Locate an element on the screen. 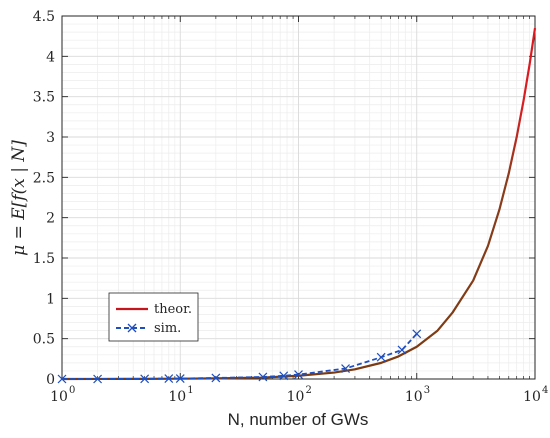 The image size is (550, 438). y-tick-label: 2.5 is located at coordinates (44, 178).